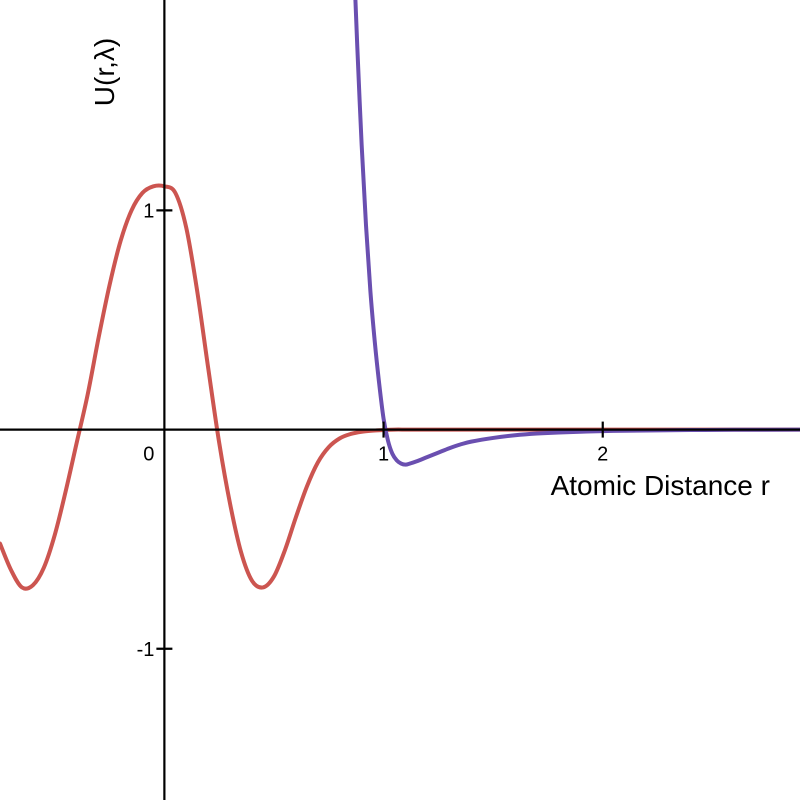 This screenshot has height=800, width=800. What do you see at coordinates (155, 430) in the screenshot?
I see `y-ticks: 1 -1` at bounding box center [155, 430].